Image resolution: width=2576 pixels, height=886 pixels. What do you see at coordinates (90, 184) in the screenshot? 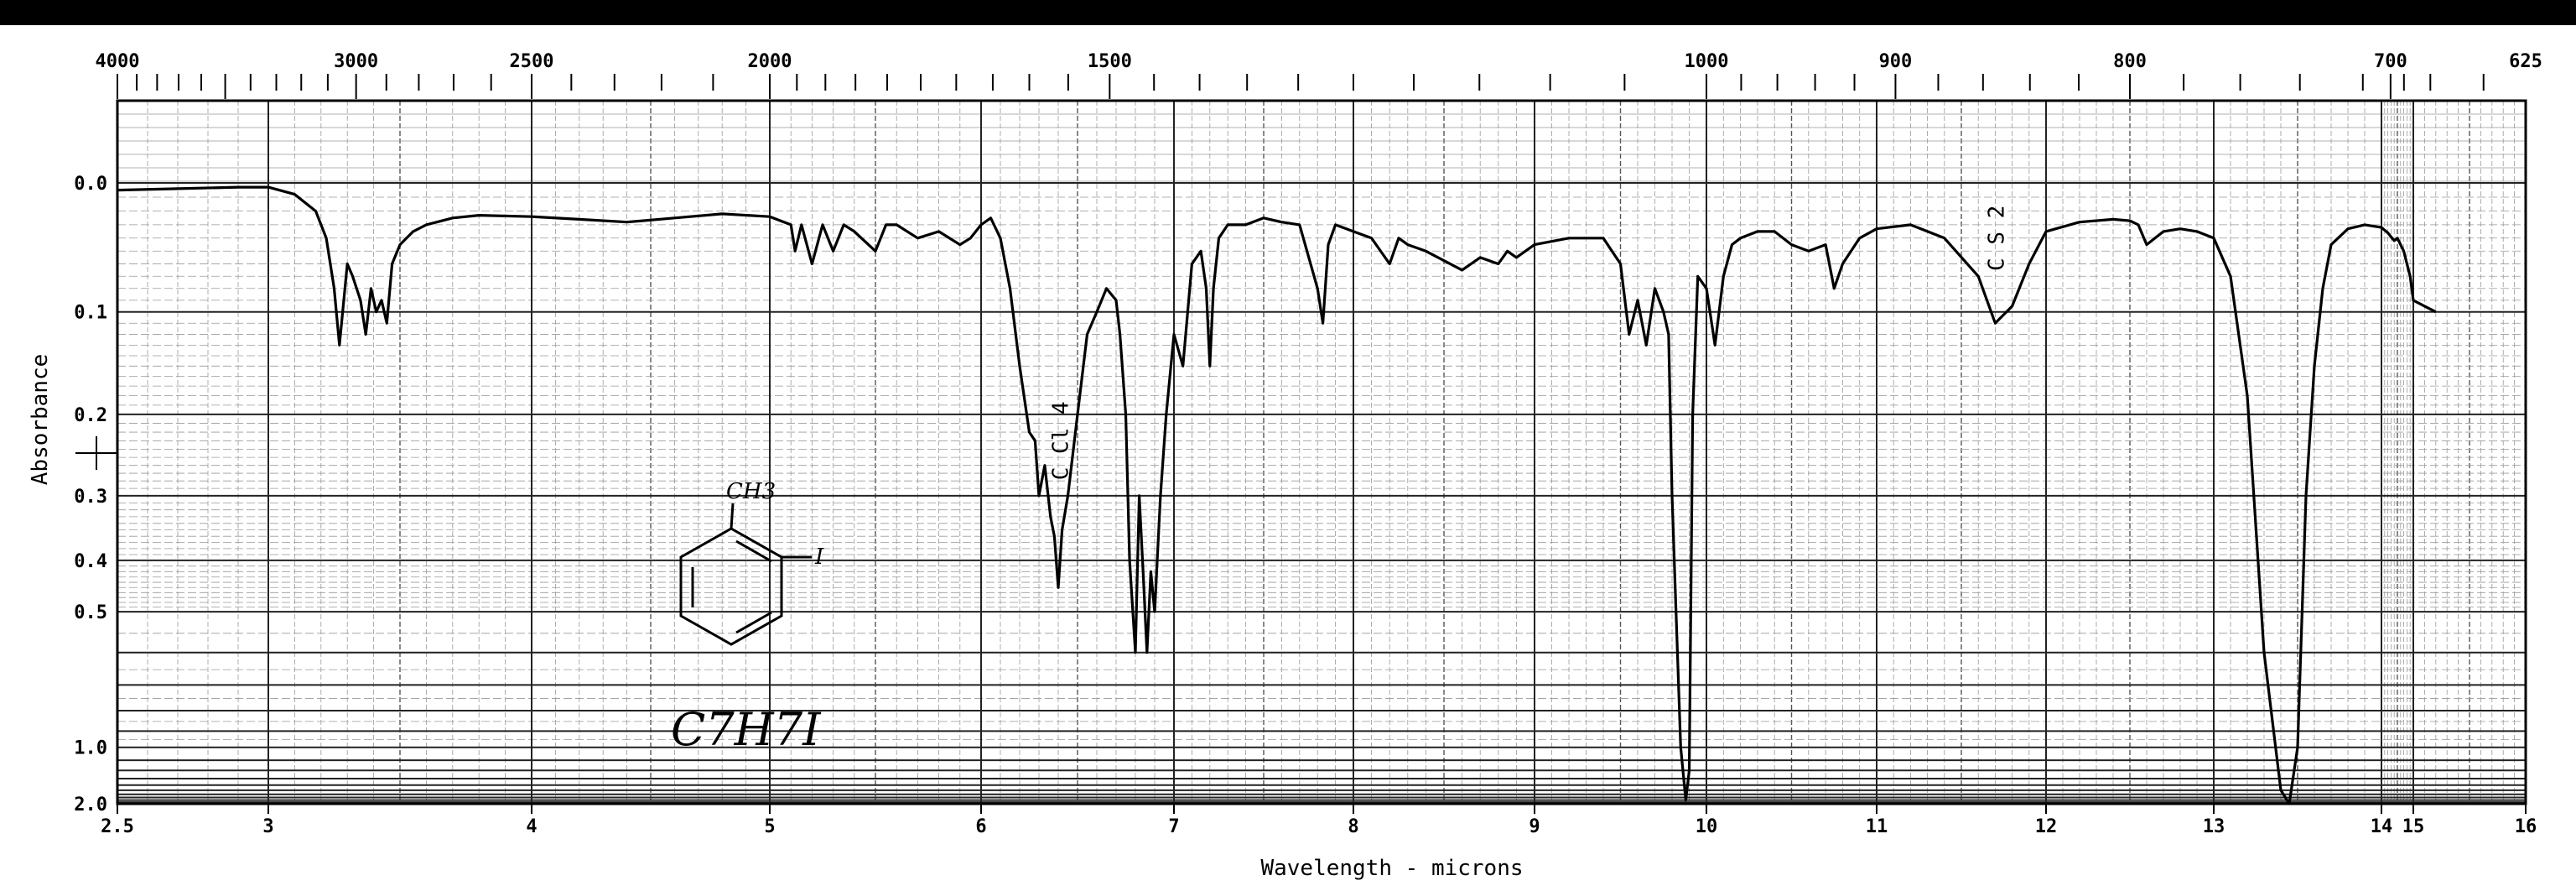
I see `left-tick-label: 0.0` at bounding box center [90, 184].